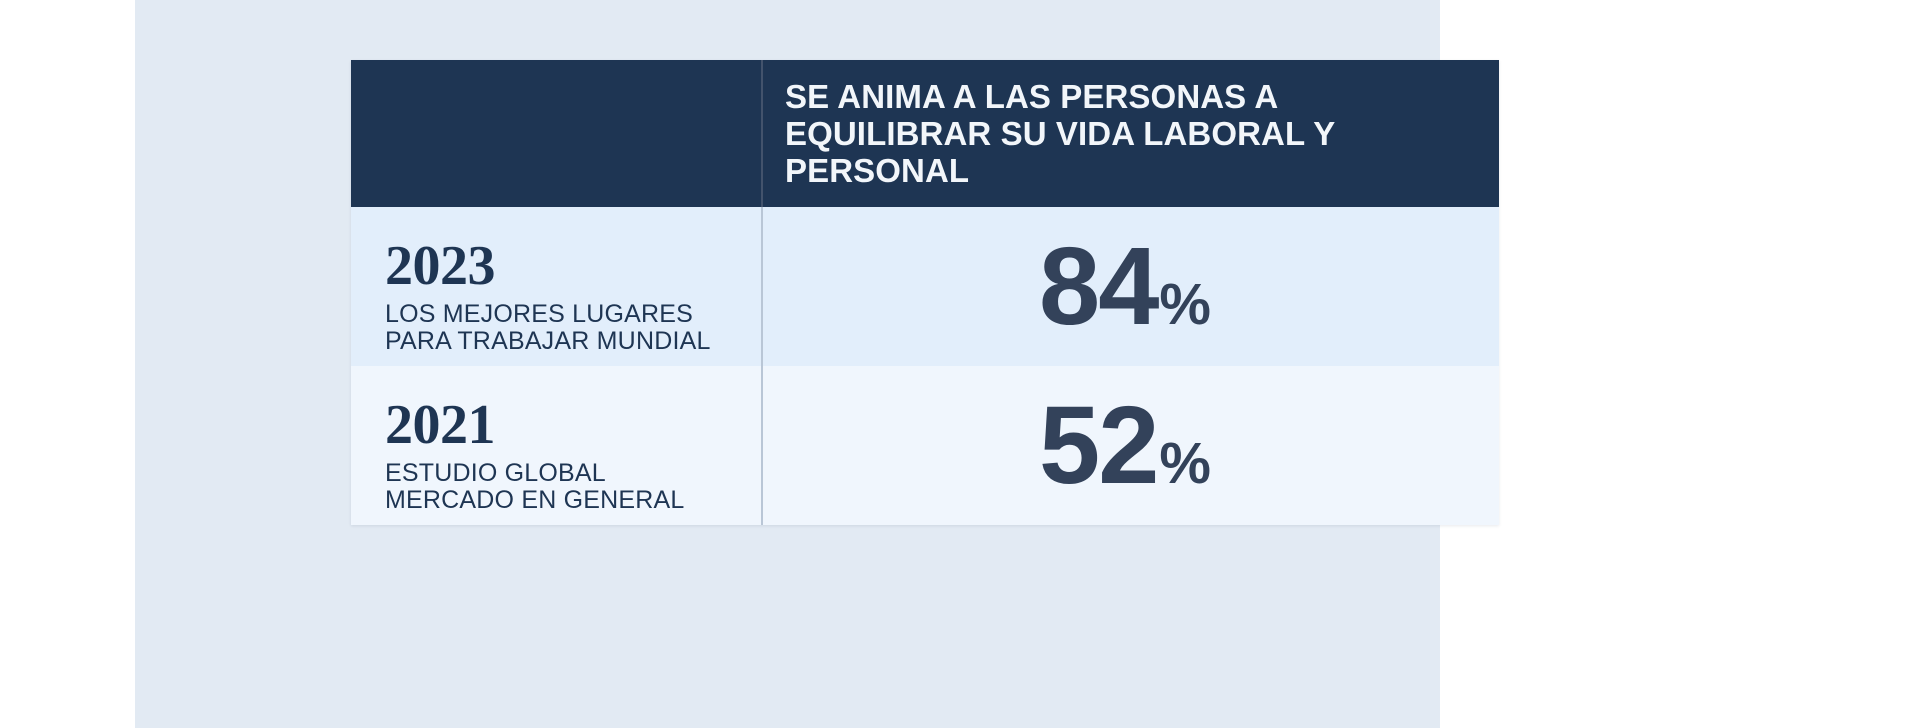  I want to click on stat-cell-2023: 84 %, so click(1130, 286).